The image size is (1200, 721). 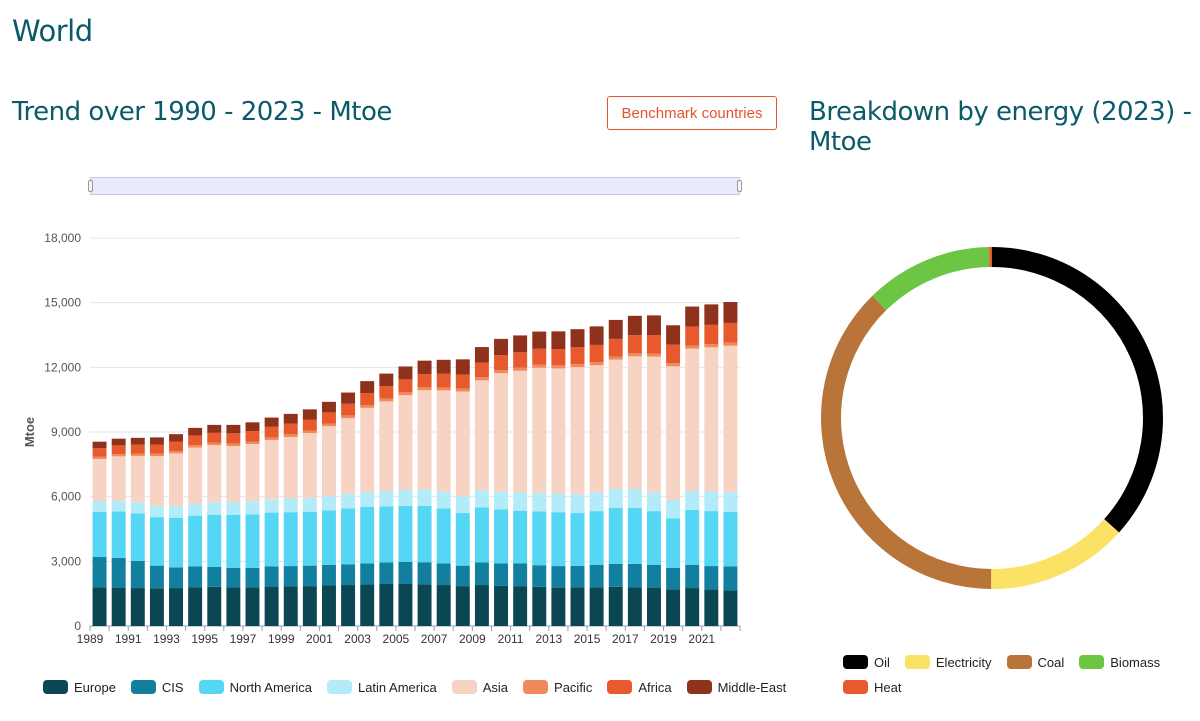 I want to click on legend-item-biomass: Biomass, so click(x=1119, y=662).